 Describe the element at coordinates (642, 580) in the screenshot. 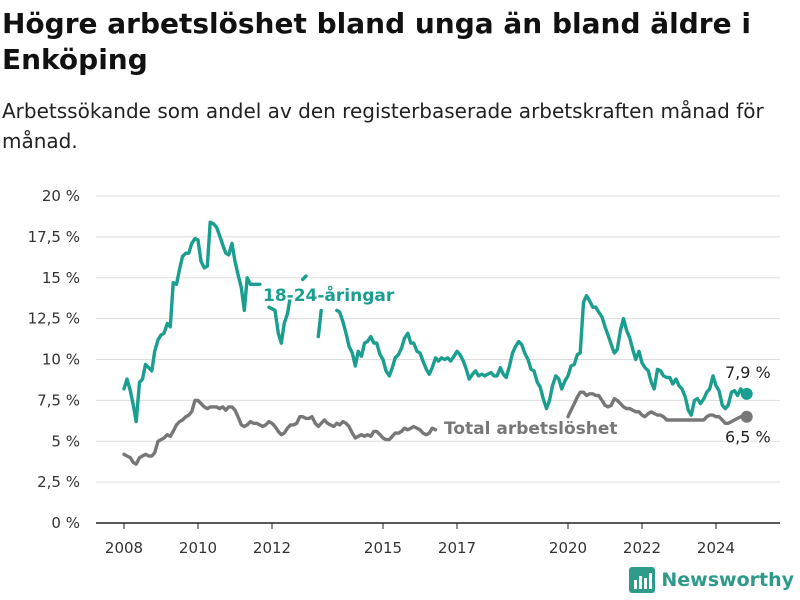

I see `bar-chart-logo-icon` at that location.